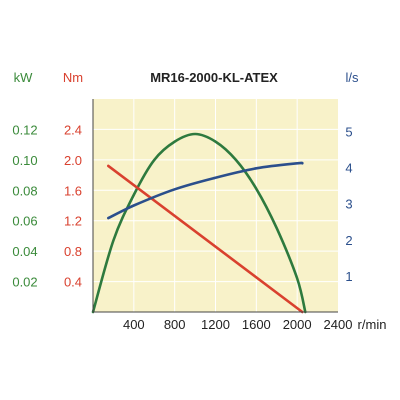 The width and height of the screenshot is (400, 400). Describe the element at coordinates (73, 251) in the screenshot. I see `torque-tick-label: 0.8` at that location.